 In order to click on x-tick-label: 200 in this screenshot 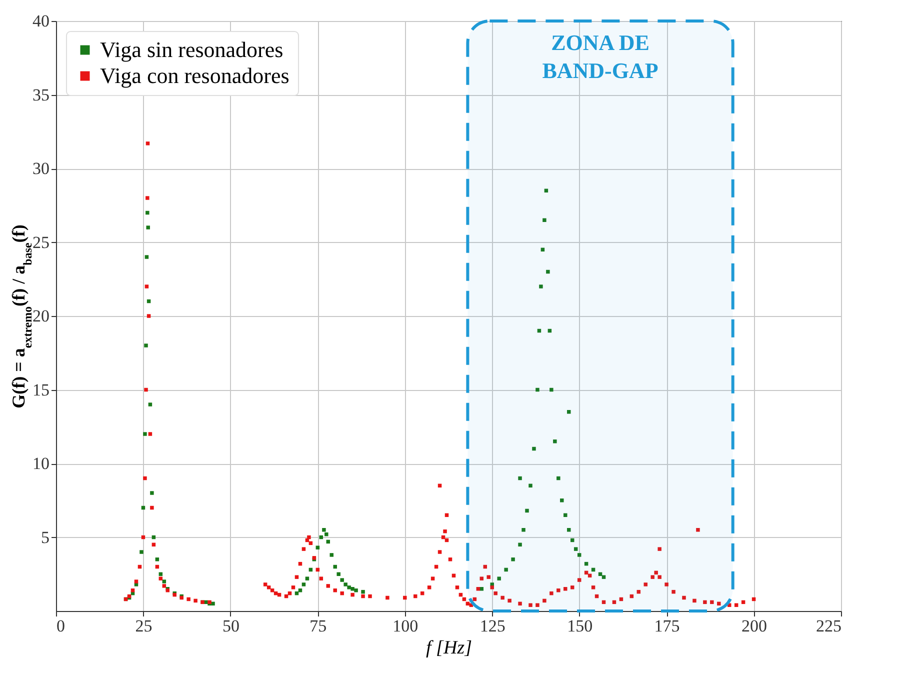, I will do `click(755, 626)`.